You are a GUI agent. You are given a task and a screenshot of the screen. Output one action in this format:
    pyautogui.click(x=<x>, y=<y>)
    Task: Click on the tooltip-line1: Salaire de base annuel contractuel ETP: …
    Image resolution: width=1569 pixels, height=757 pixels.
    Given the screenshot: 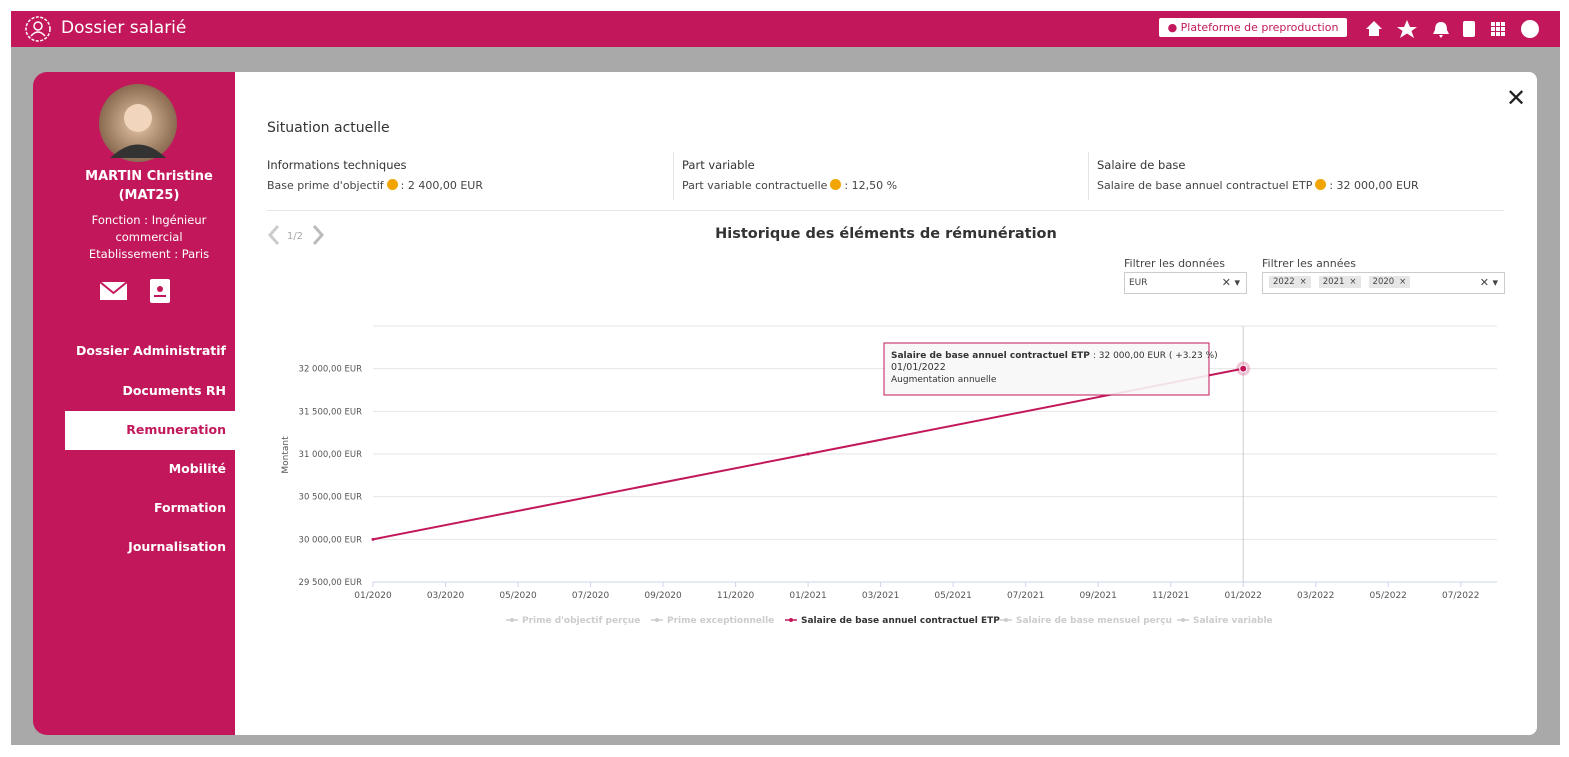 What is the action you would take?
    pyautogui.click(x=1054, y=356)
    